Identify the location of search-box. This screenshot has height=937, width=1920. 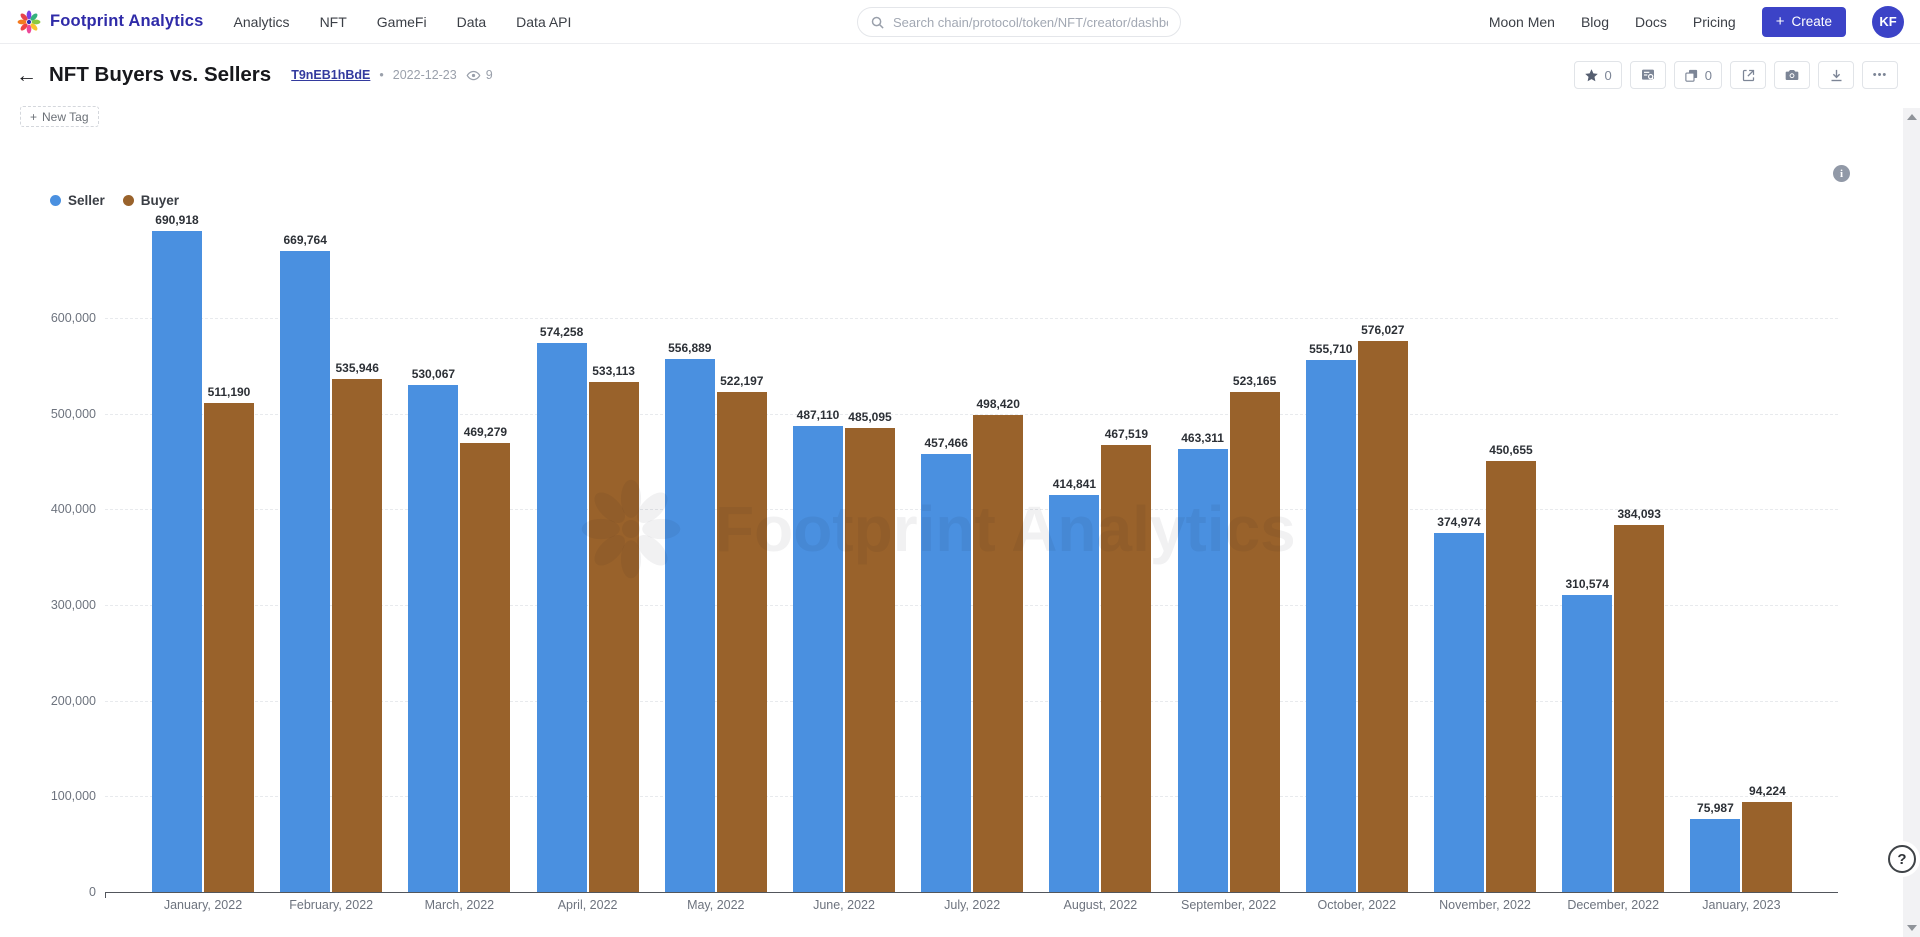
(1019, 22).